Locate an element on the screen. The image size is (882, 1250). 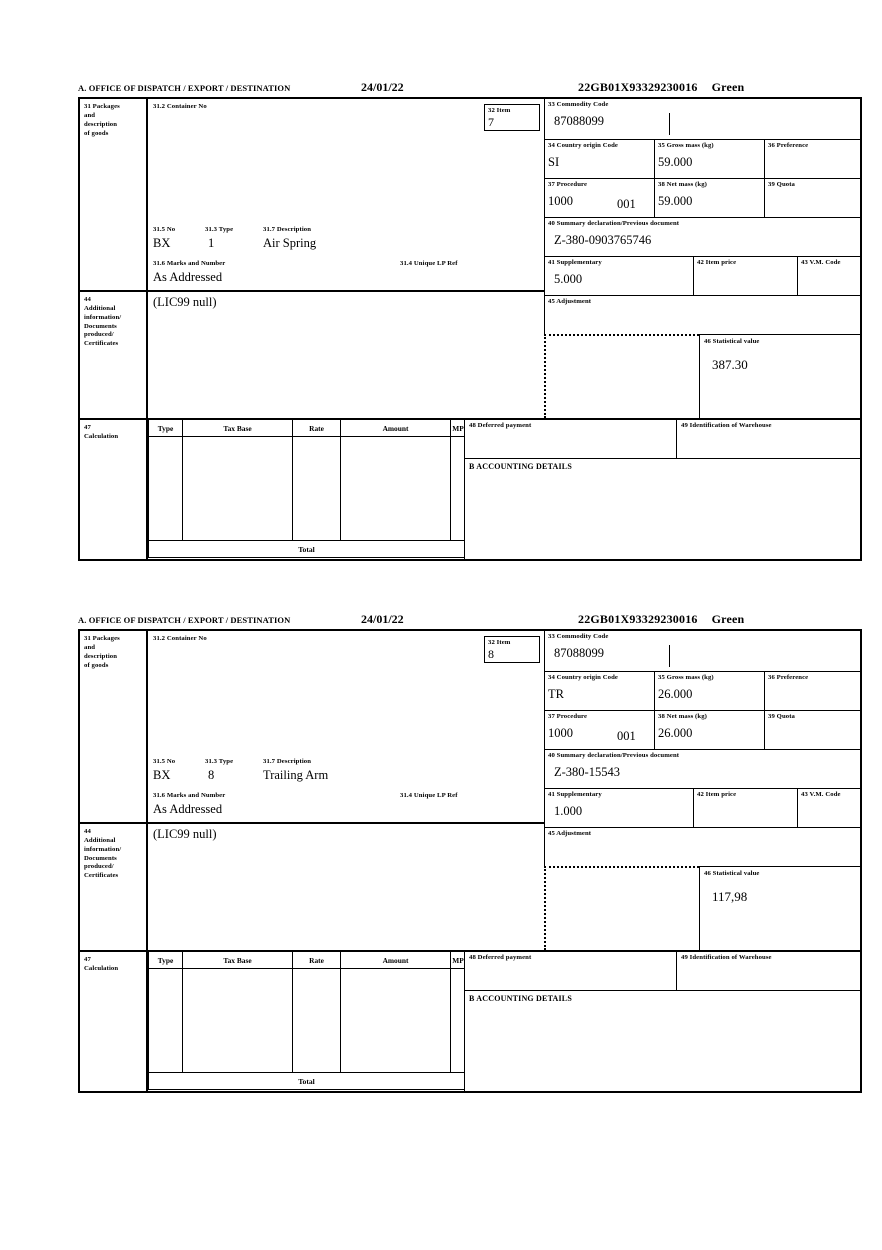
calc-col-tax-base-header: Tax Base is located at coordinates (238, 428).